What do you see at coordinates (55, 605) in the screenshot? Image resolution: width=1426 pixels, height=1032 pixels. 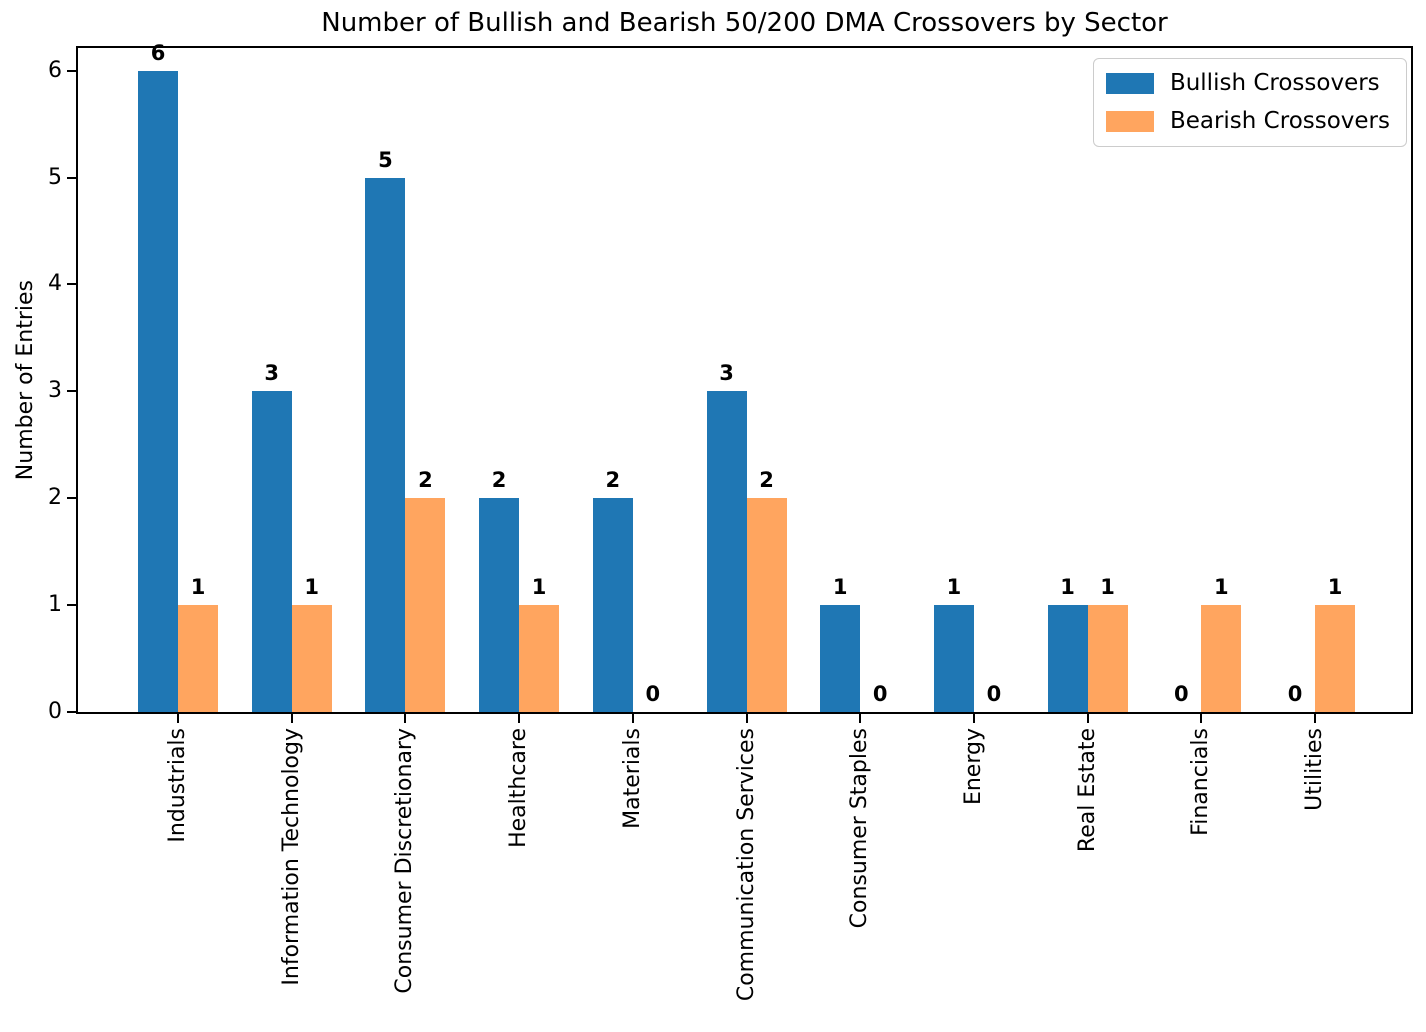 I see `y-tick-label-1: 1` at bounding box center [55, 605].